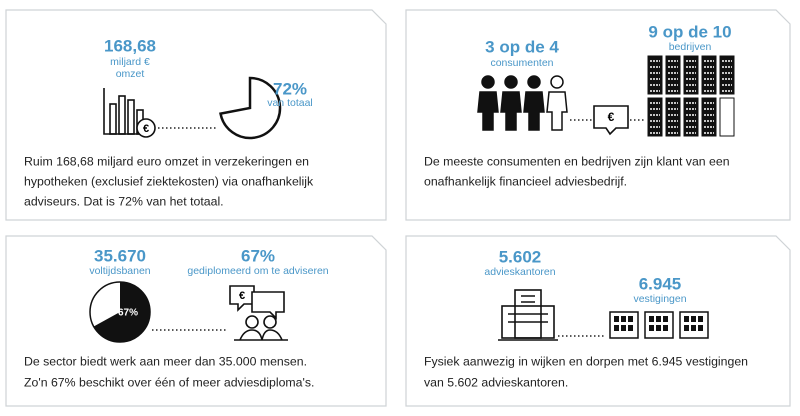  I want to click on stat-caption: voltijdsbanen, so click(119, 271).